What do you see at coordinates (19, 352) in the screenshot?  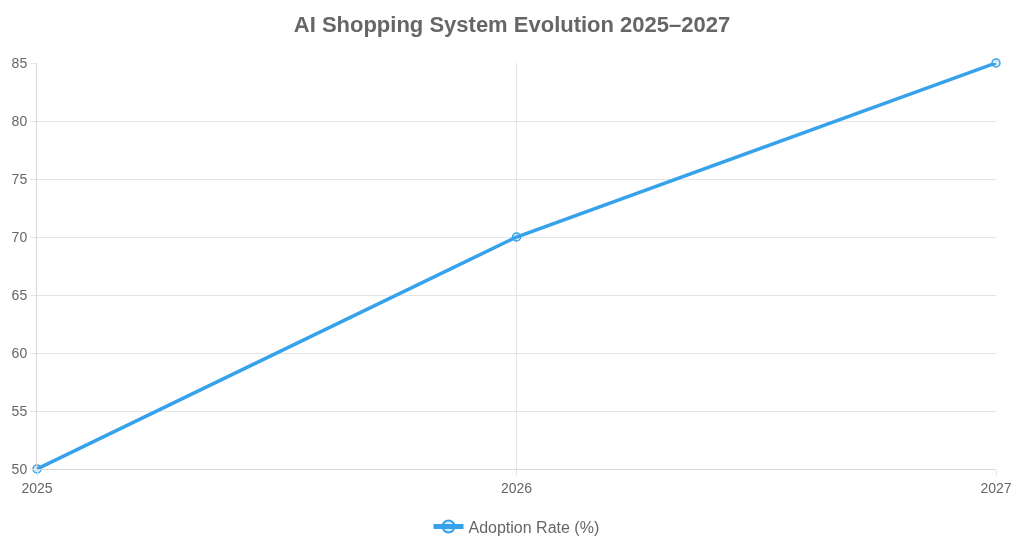 I see `y-tick-label: 60` at bounding box center [19, 352].